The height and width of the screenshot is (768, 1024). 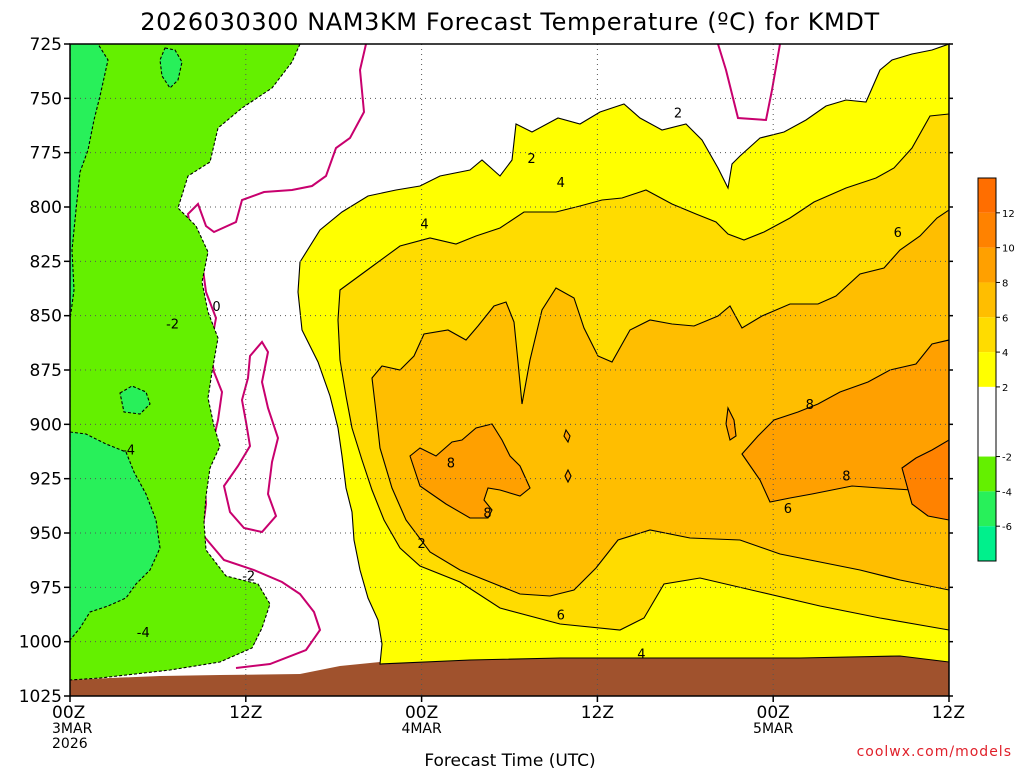 What do you see at coordinates (46, 371) in the screenshot?
I see `y-tick-label: 875` at bounding box center [46, 371].